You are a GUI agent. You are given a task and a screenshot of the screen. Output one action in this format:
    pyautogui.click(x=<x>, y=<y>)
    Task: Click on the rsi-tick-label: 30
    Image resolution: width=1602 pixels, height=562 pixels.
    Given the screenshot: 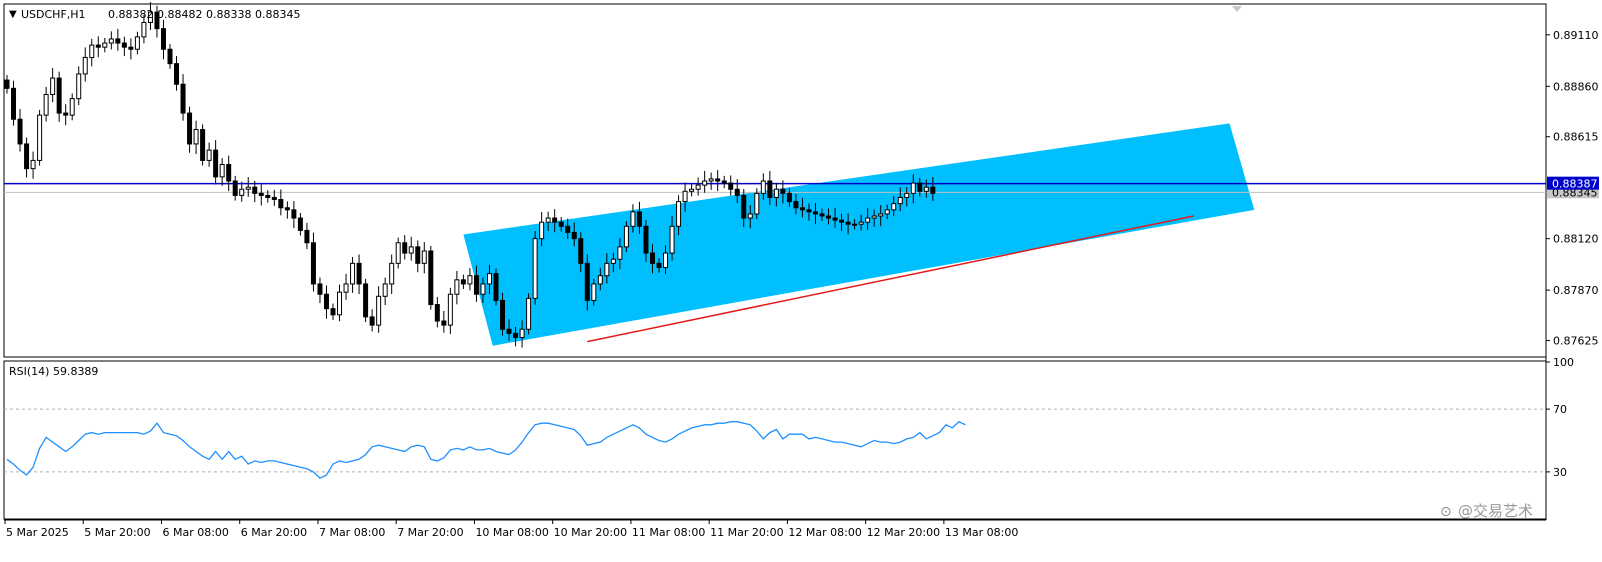 What is the action you would take?
    pyautogui.click(x=1560, y=472)
    